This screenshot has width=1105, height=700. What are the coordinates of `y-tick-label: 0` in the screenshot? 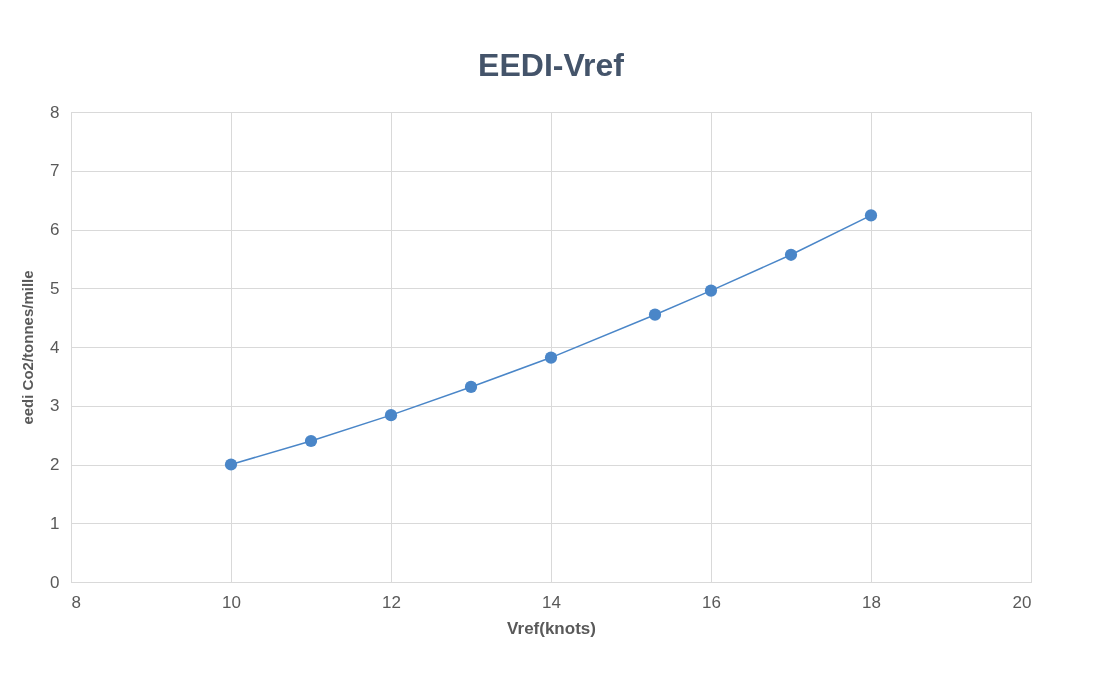 It's located at (55, 582).